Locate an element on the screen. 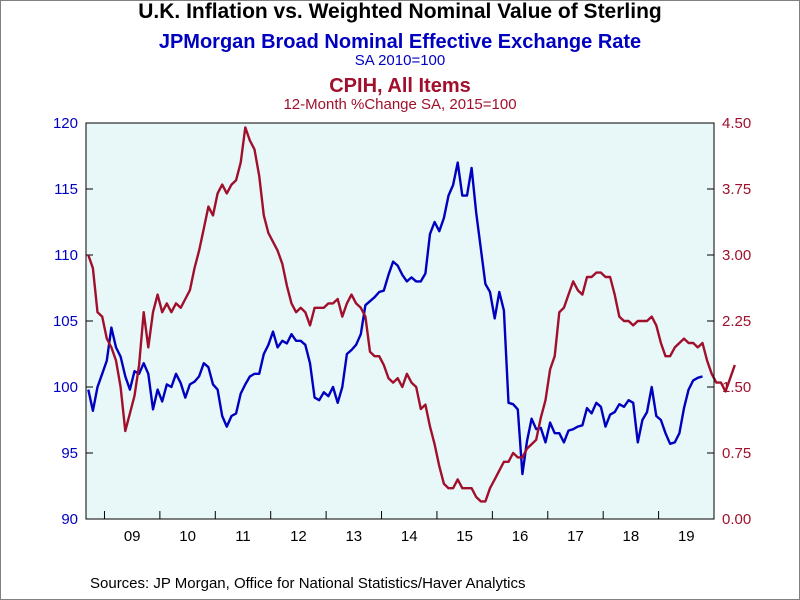 The height and width of the screenshot is (600, 800). series2-title: CPIH, All Items is located at coordinates (400, 86).